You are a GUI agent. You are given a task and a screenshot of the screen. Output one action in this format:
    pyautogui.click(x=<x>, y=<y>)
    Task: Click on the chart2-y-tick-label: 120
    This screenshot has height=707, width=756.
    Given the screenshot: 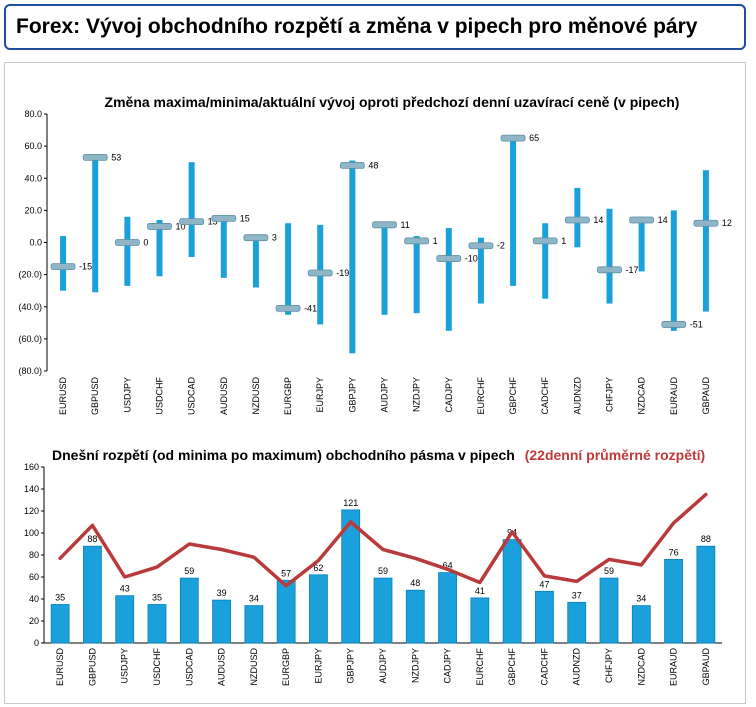 What is the action you would take?
    pyautogui.click(x=31, y=511)
    